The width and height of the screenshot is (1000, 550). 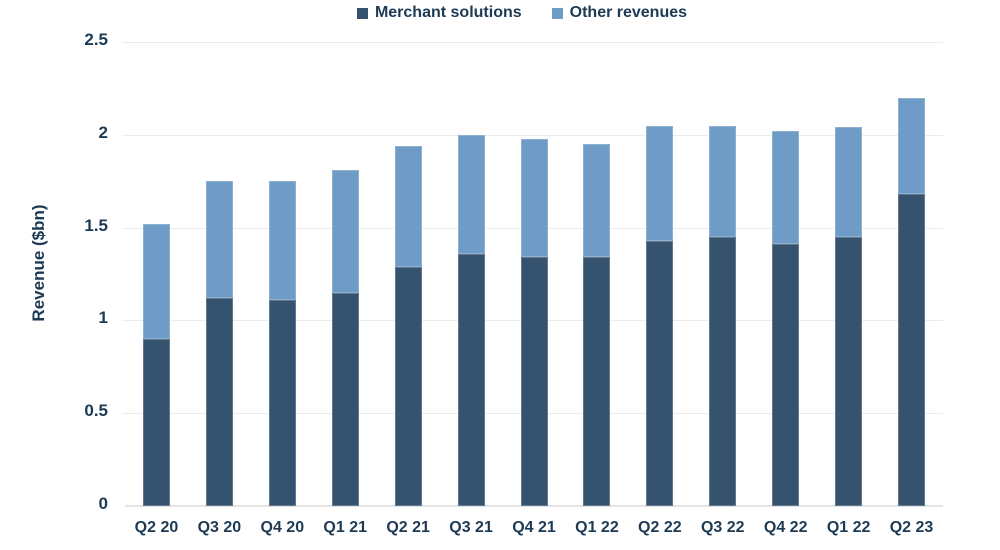 What do you see at coordinates (534, 527) in the screenshot?
I see `x-tick-label: Q4 21` at bounding box center [534, 527].